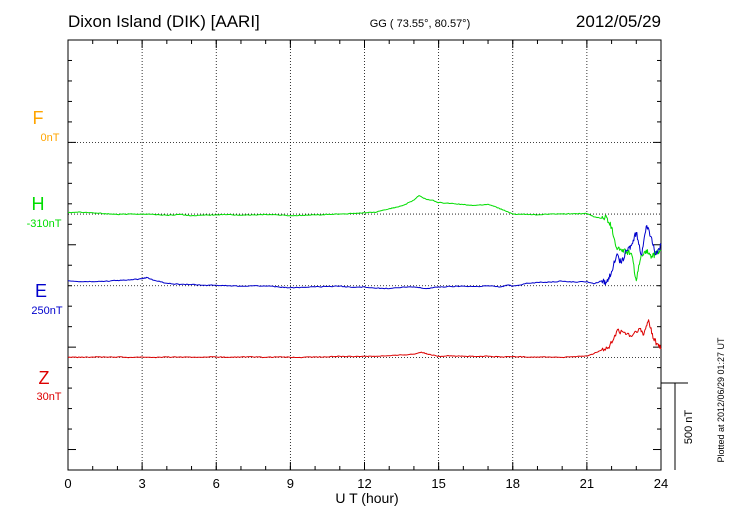 This screenshot has width=730, height=520. Describe the element at coordinates (661, 483) in the screenshot. I see `x-tick-label: 24` at that location.